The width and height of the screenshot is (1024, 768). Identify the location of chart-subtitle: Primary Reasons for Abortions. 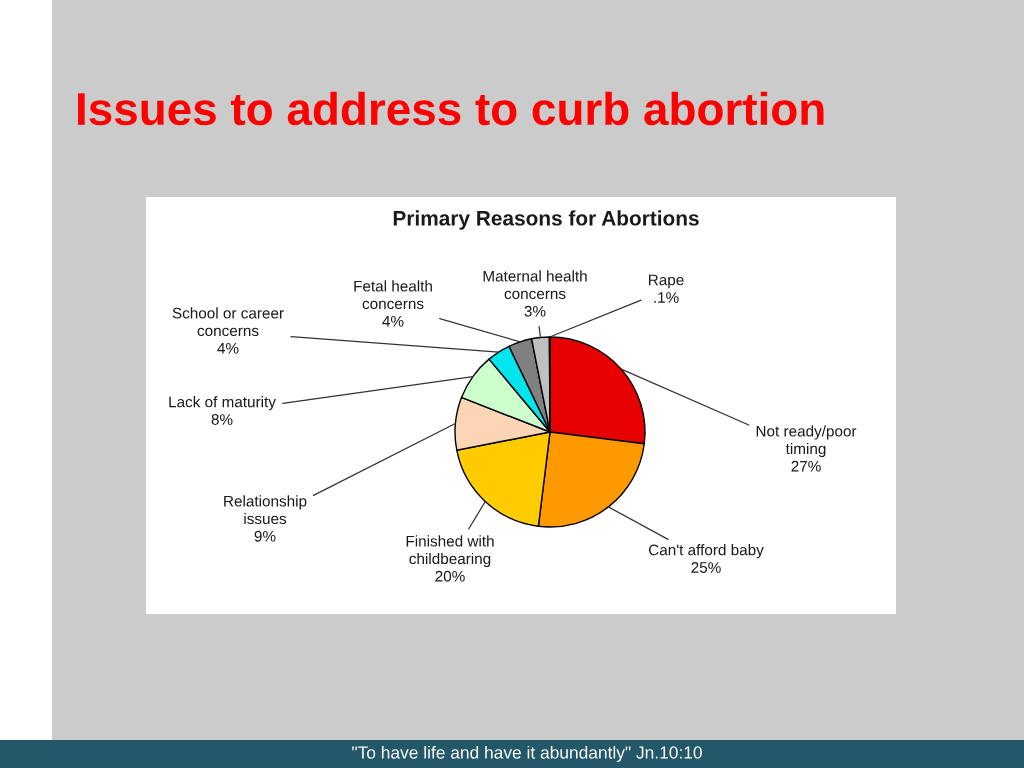
(546, 220).